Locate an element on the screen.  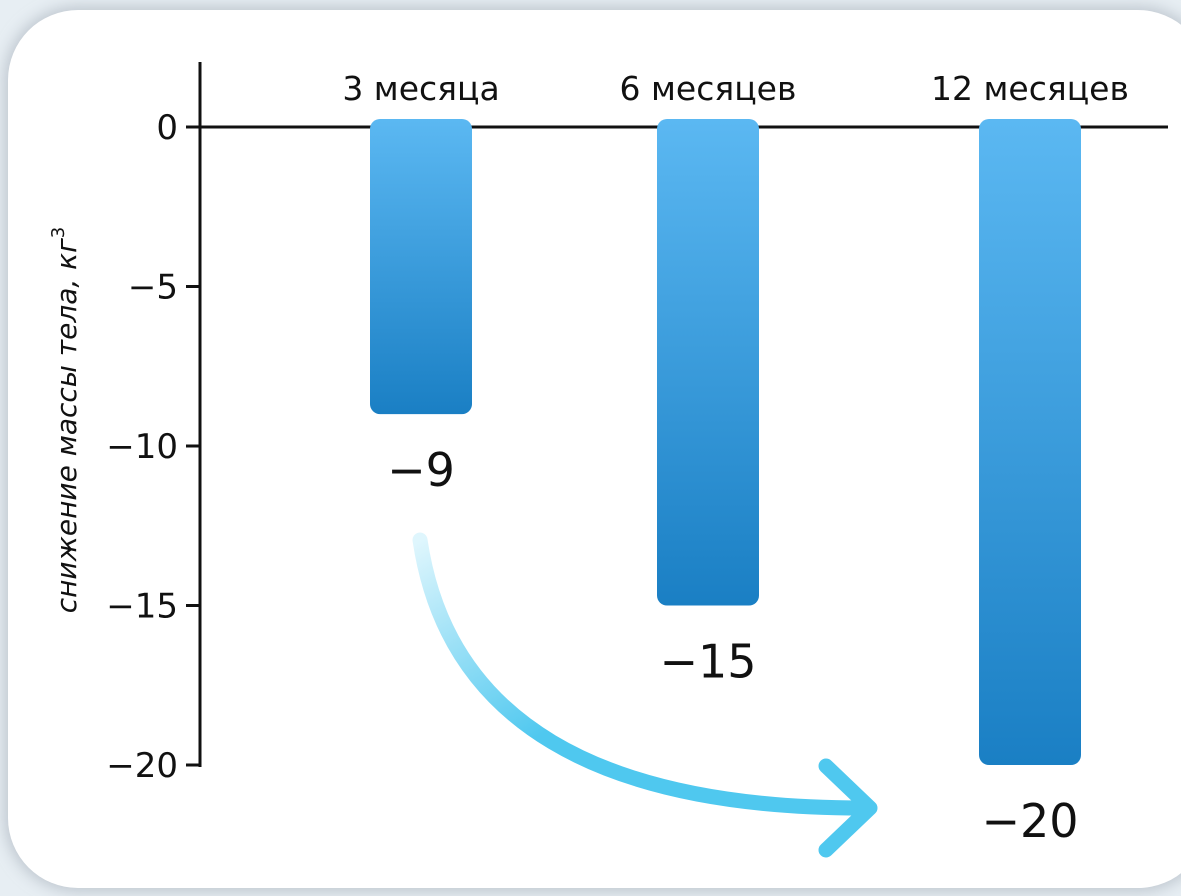
y-axis-label: снижение массы тела, кг3 is located at coordinates (65, 420).